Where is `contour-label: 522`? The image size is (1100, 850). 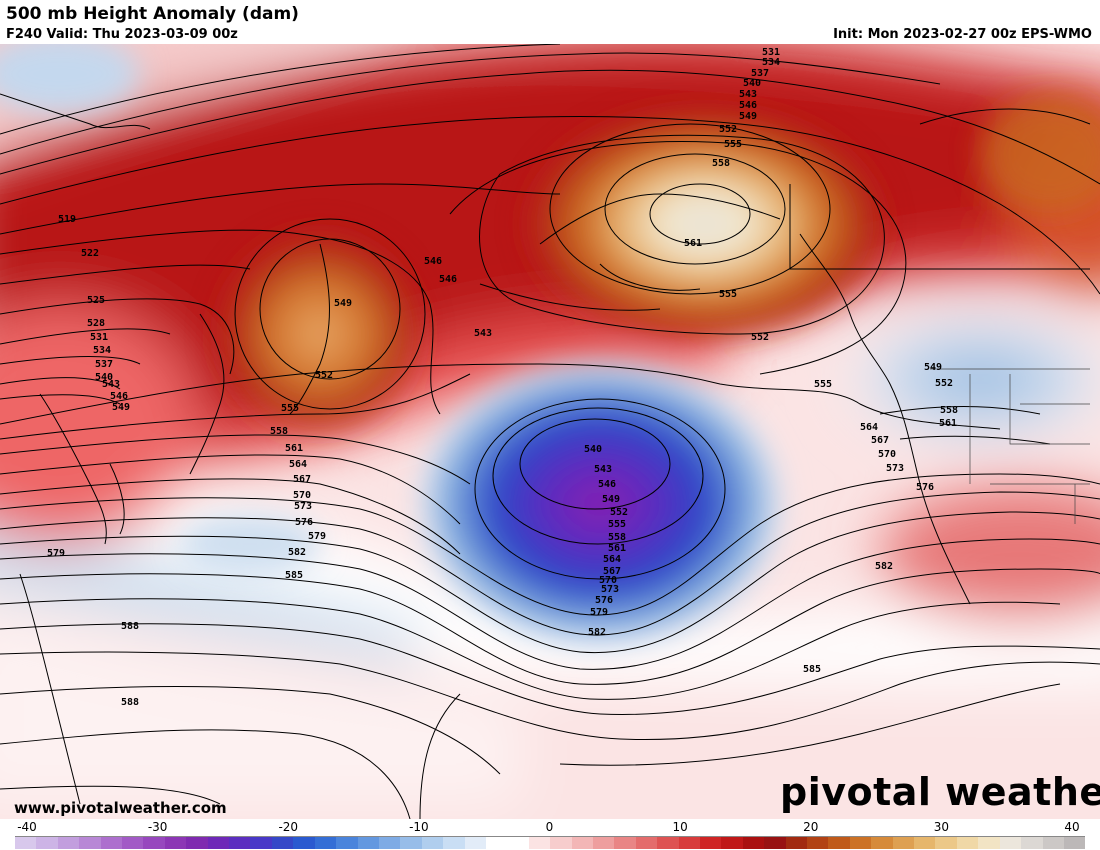 contour-label: 522 is located at coordinates (90, 253).